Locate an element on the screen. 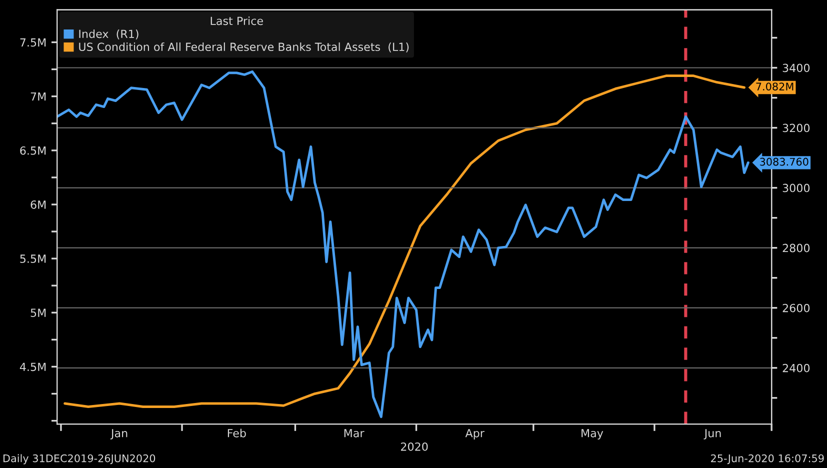 The image size is (827, 468). legend-label: Index (R1) is located at coordinates (108, 34).